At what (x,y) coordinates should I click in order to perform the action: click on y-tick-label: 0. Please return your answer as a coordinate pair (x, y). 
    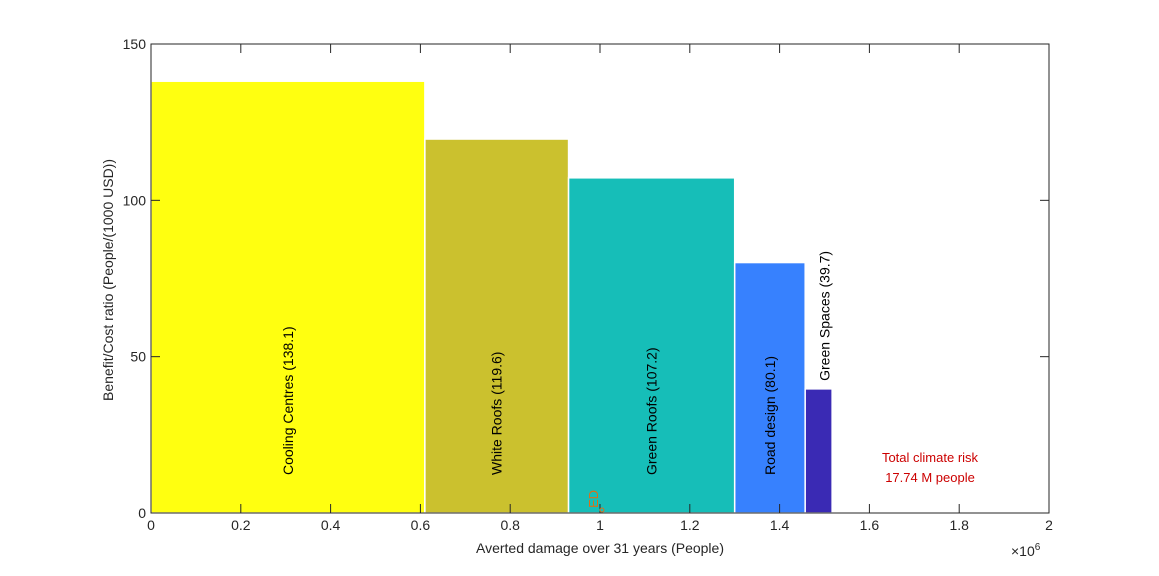
    Looking at the image, I should click on (142, 513).